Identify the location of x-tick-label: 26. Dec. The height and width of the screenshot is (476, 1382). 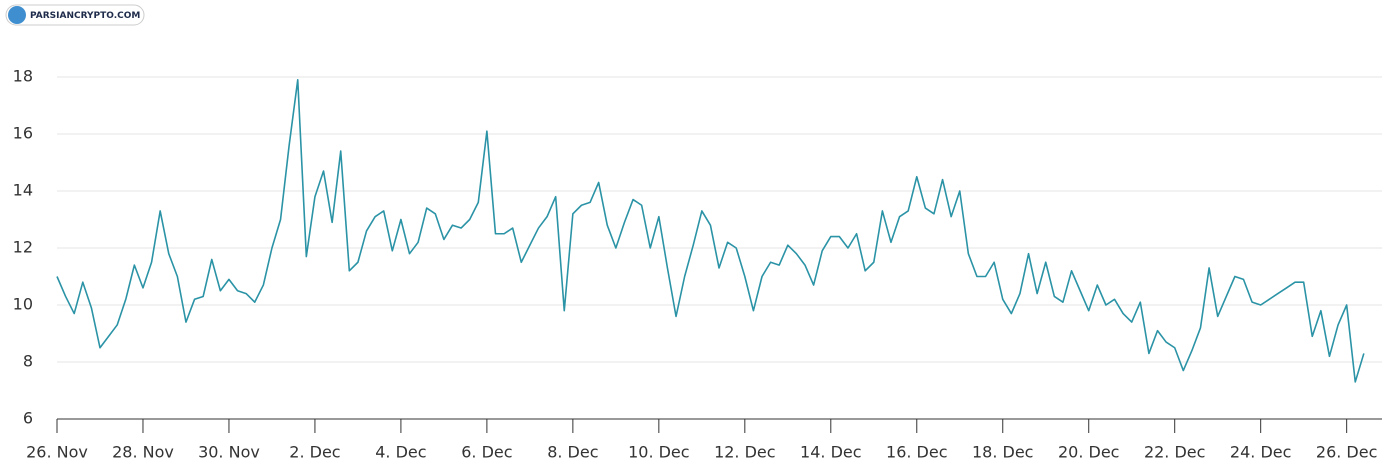
(1347, 452).